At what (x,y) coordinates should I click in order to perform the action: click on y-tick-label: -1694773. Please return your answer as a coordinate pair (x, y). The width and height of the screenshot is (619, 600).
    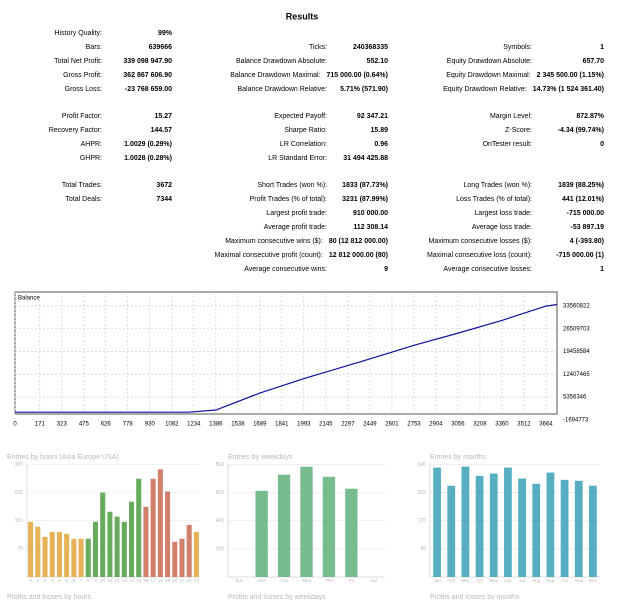
    Looking at the image, I should click on (576, 421).